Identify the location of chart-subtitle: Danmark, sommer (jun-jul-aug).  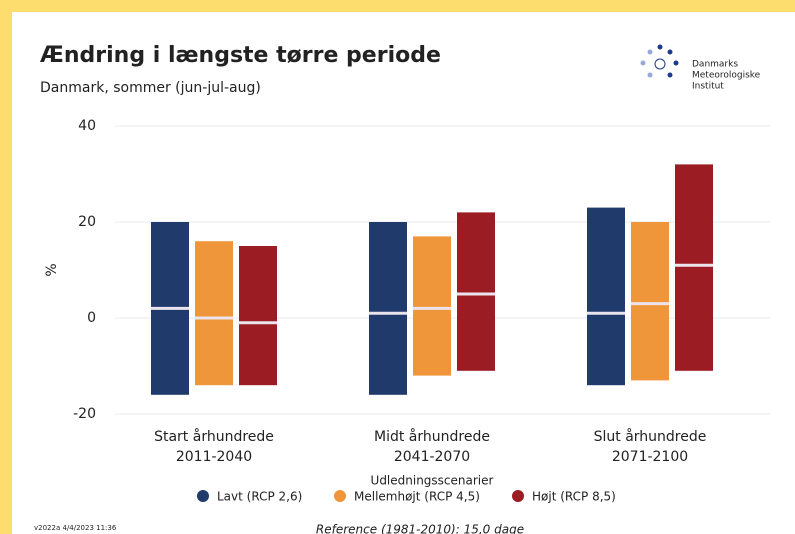
(150, 88).